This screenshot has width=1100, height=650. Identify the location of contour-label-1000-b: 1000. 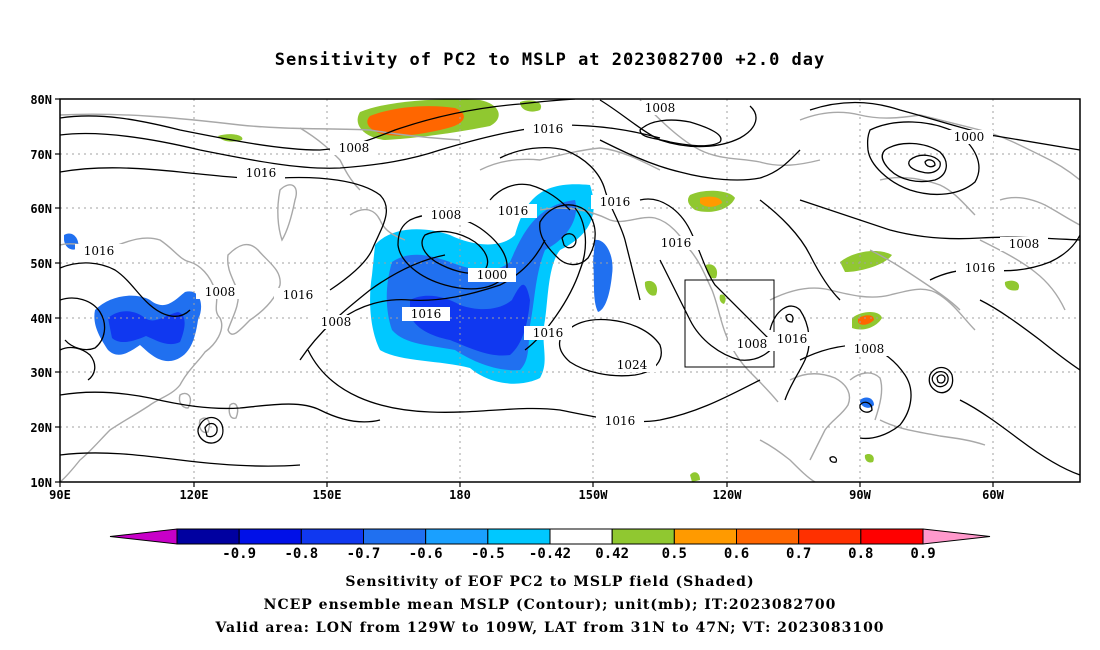
(492, 275).